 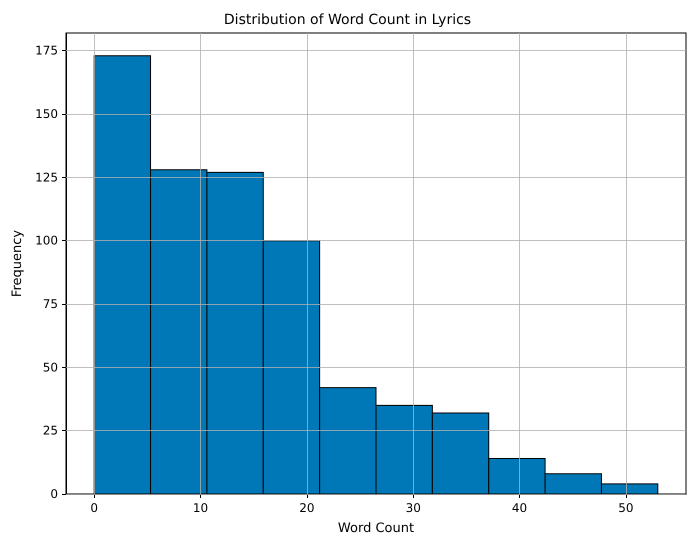 I want to click on y-tick-label: 100, so click(x=46, y=241).